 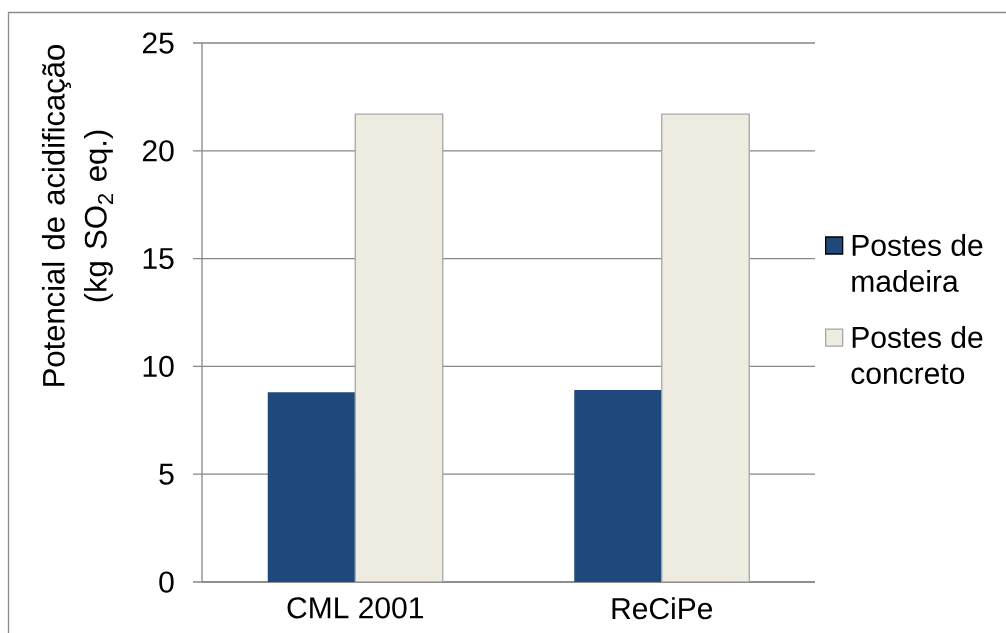 What do you see at coordinates (158, 259) in the screenshot?
I see `y-tick-label: 15` at bounding box center [158, 259].